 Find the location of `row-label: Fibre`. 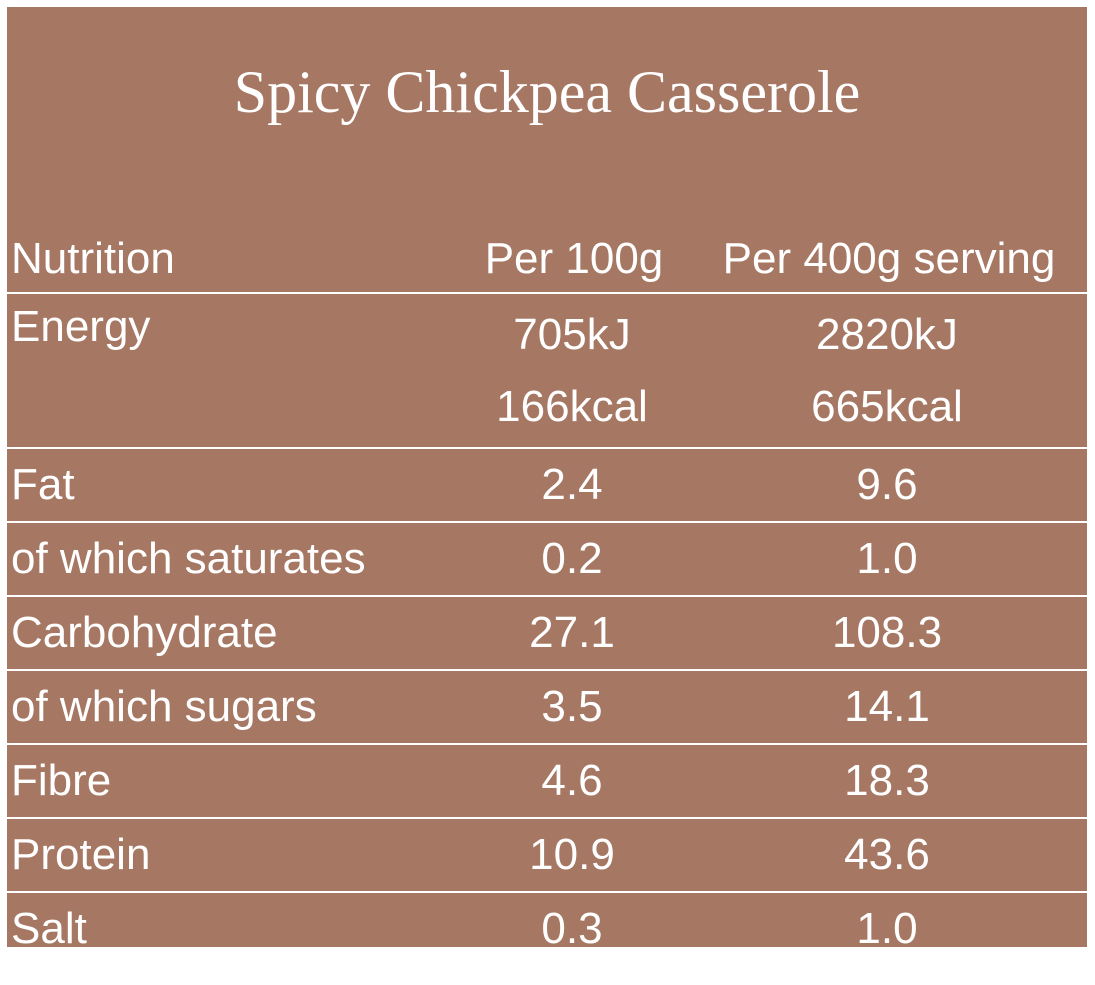

row-label: Fibre is located at coordinates (232, 781).